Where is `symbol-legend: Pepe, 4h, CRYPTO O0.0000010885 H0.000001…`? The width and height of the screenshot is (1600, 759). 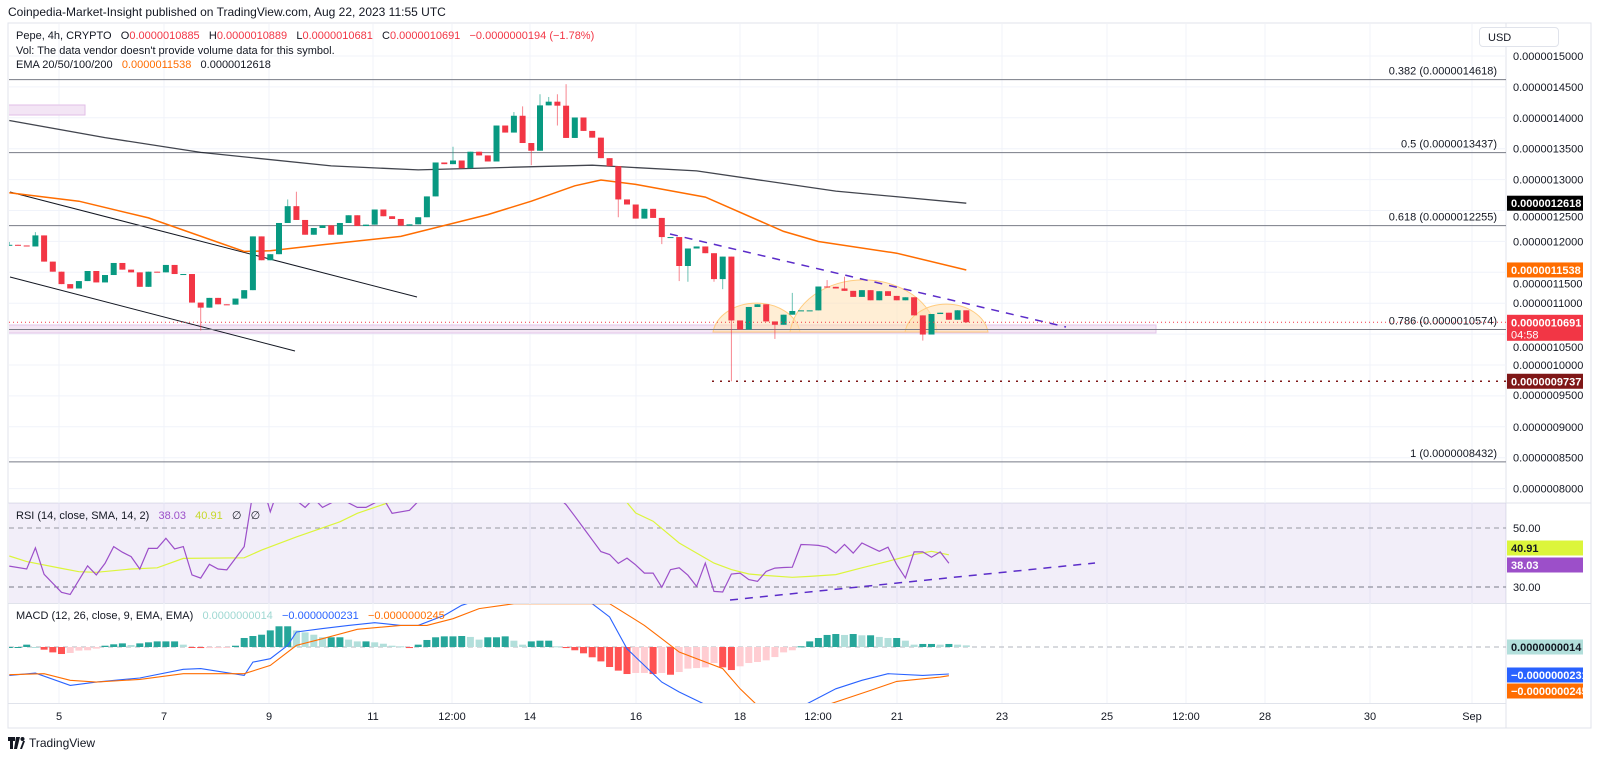
symbol-legend: Pepe, 4h, CRYPTO O0.0000010885 H0.000001… is located at coordinates (305, 36).